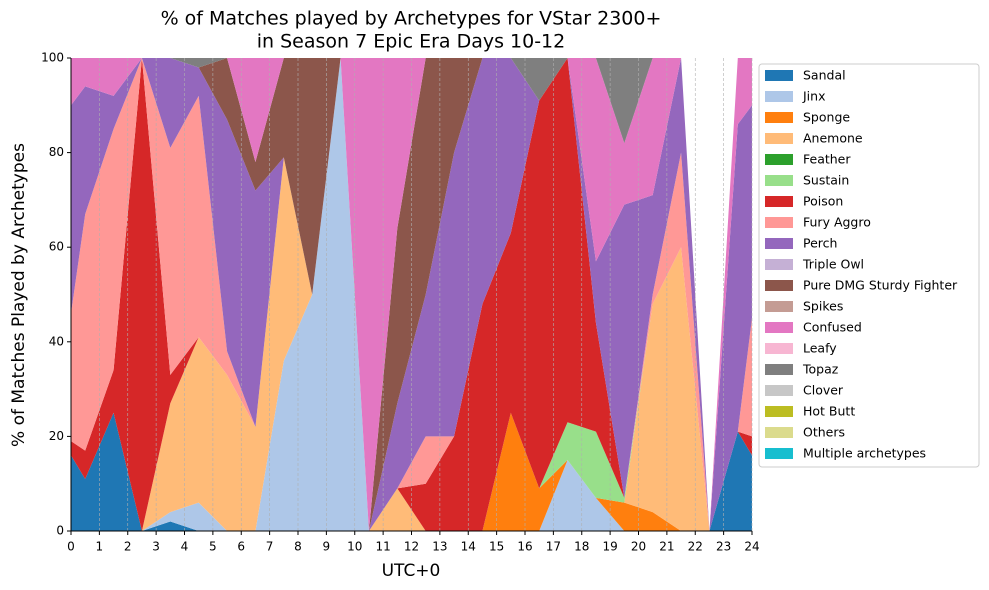 Image resolution: width=989 pixels, height=590 pixels. What do you see at coordinates (829, 411) in the screenshot?
I see `legend-label: Hot Butt` at bounding box center [829, 411].